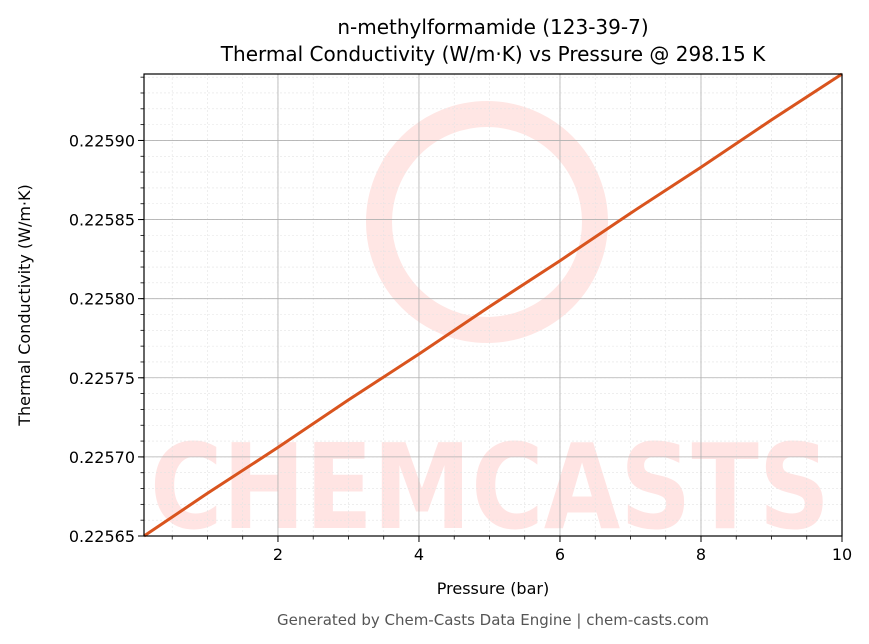 This screenshot has width=869, height=644. I want to click on x-tick-label: 6, so click(560, 554).